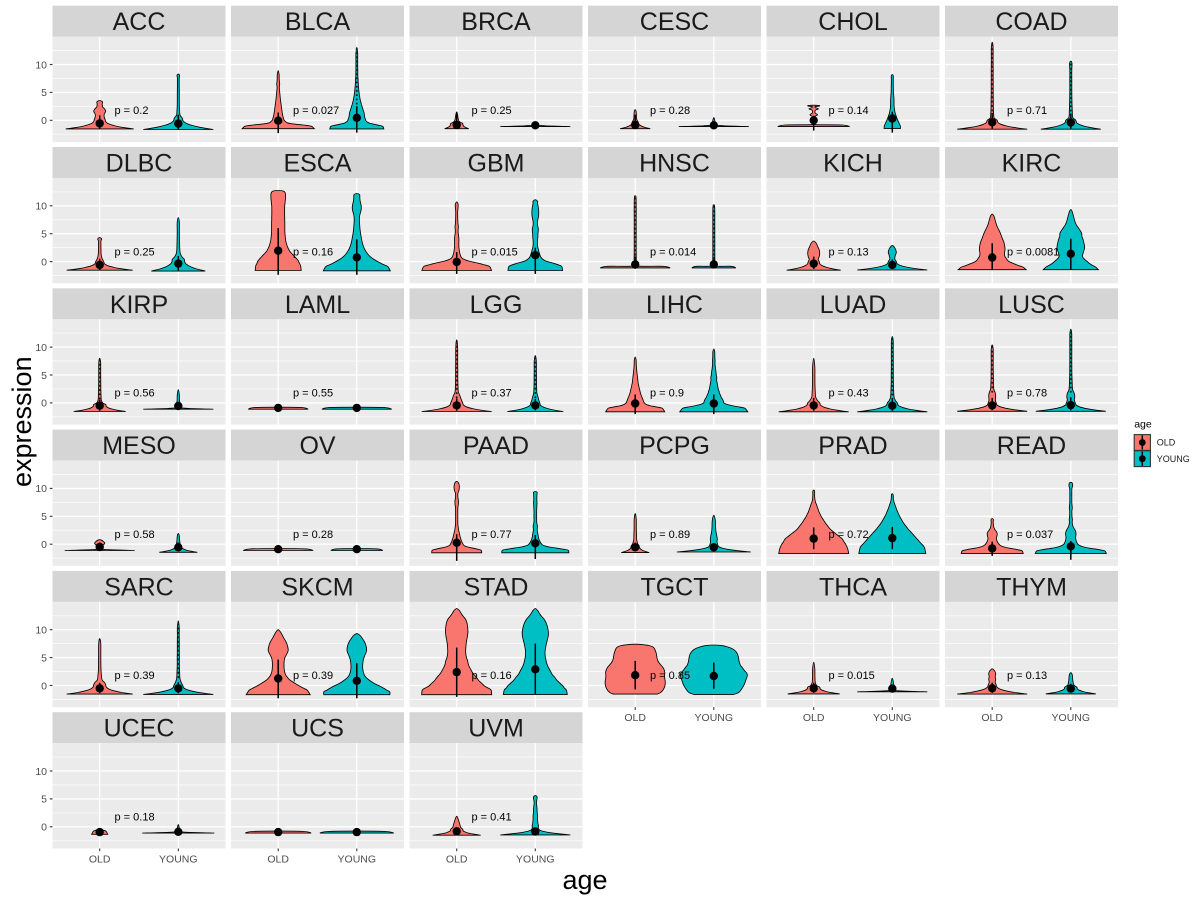  I want to click on svg-text: p = 0.18, so click(135, 818).